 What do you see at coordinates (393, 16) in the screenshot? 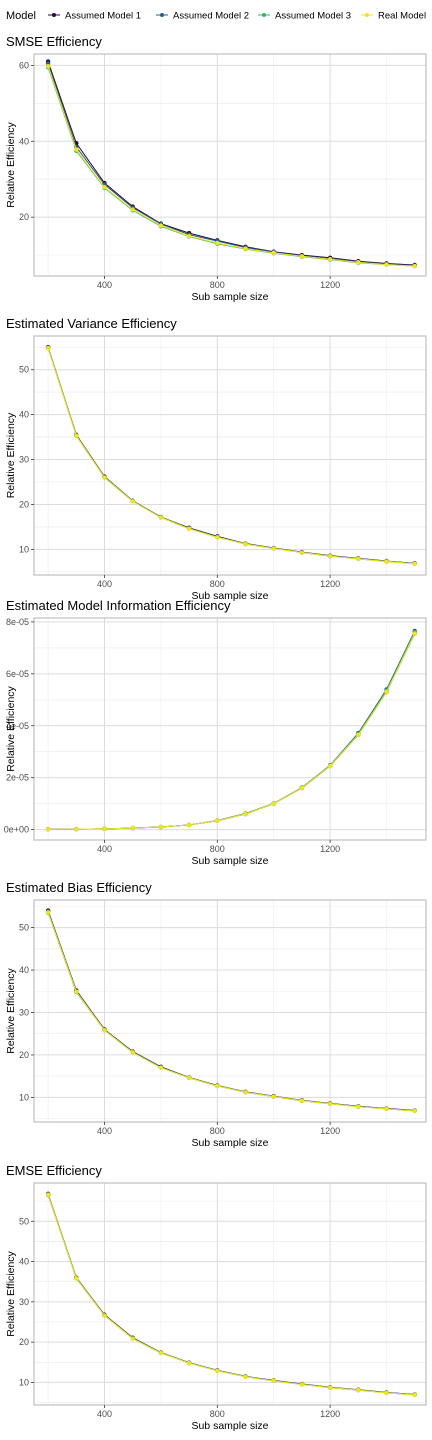
I see `legend-item-real-model: Real Model` at bounding box center [393, 16].